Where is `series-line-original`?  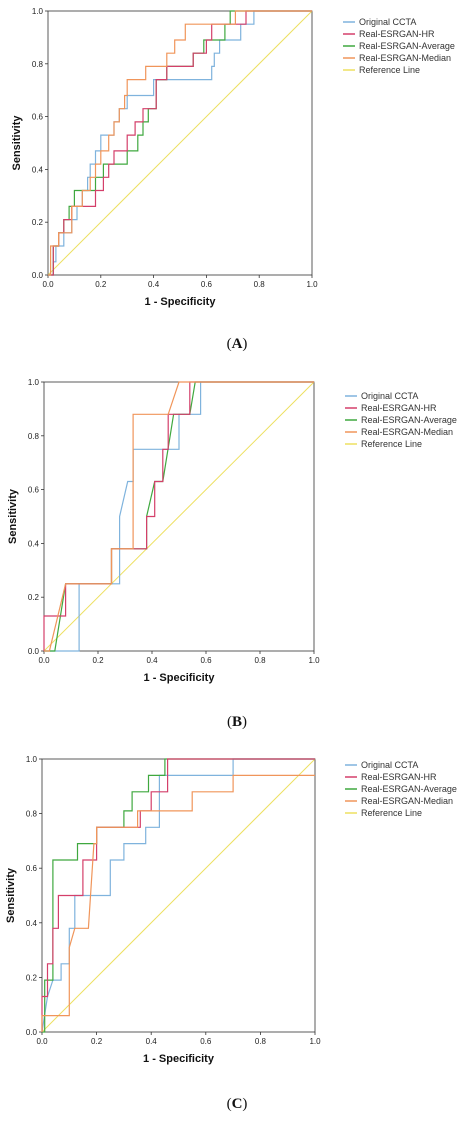
series-line-original is located at coordinates (178, 895).